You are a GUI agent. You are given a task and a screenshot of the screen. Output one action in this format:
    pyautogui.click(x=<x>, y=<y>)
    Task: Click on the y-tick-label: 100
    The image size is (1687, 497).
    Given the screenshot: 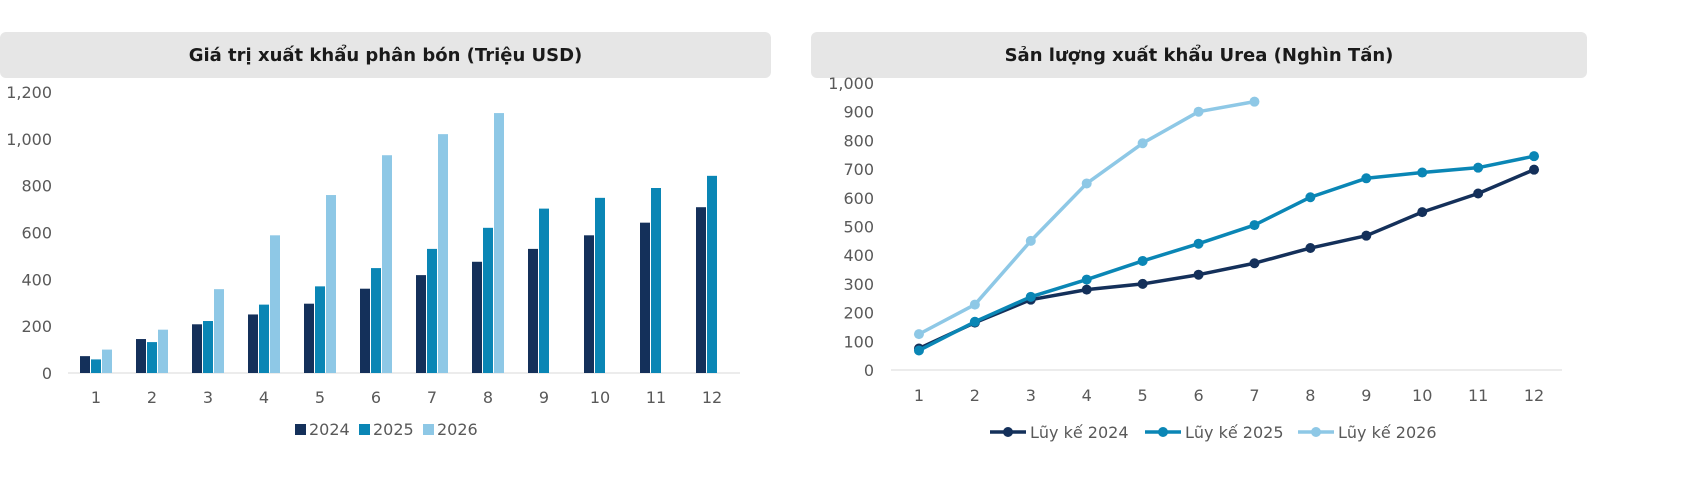 What is the action you would take?
    pyautogui.click(x=858, y=341)
    